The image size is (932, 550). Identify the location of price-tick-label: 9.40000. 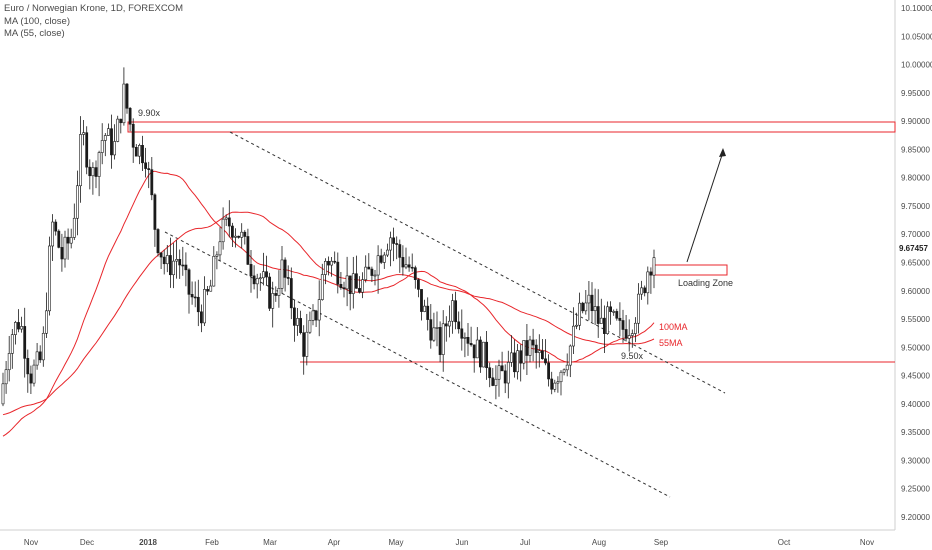
(915, 404).